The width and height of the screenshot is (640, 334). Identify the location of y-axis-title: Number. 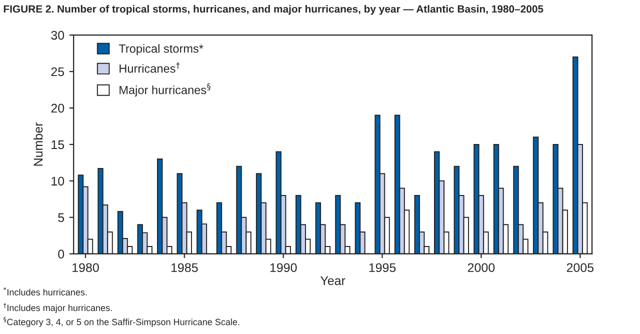
(38, 144).